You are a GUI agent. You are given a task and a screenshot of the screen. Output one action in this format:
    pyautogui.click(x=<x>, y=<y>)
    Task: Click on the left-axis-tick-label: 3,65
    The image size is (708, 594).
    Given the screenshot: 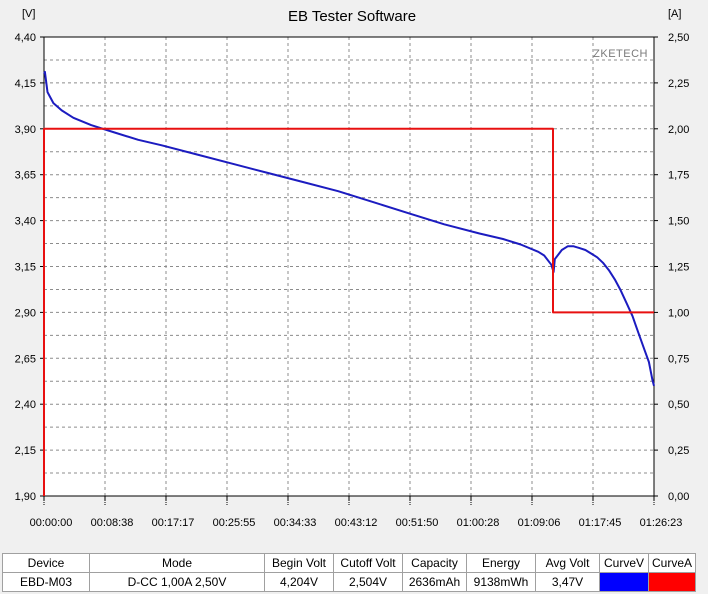 What is the action you would take?
    pyautogui.click(x=25, y=176)
    